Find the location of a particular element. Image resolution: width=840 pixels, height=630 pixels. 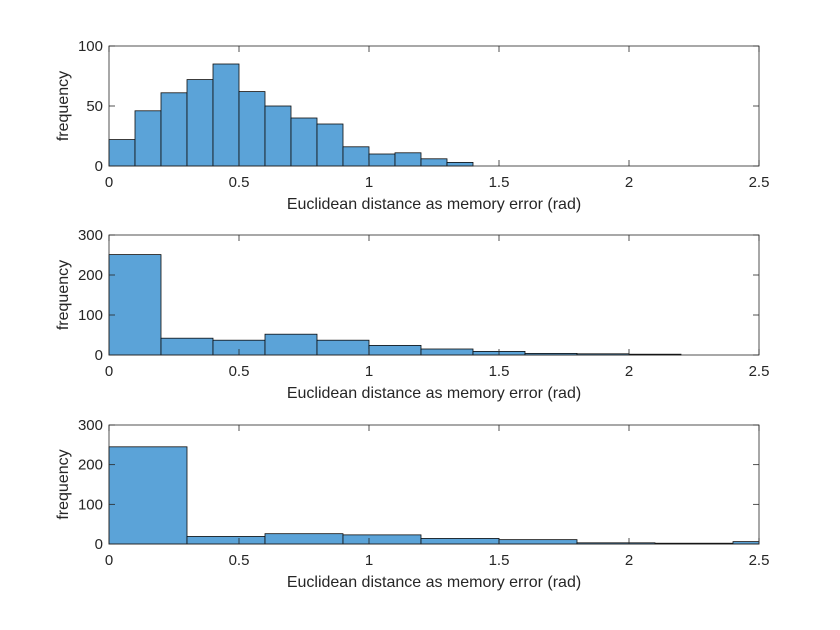

axes-frame is located at coordinates (434, 484).